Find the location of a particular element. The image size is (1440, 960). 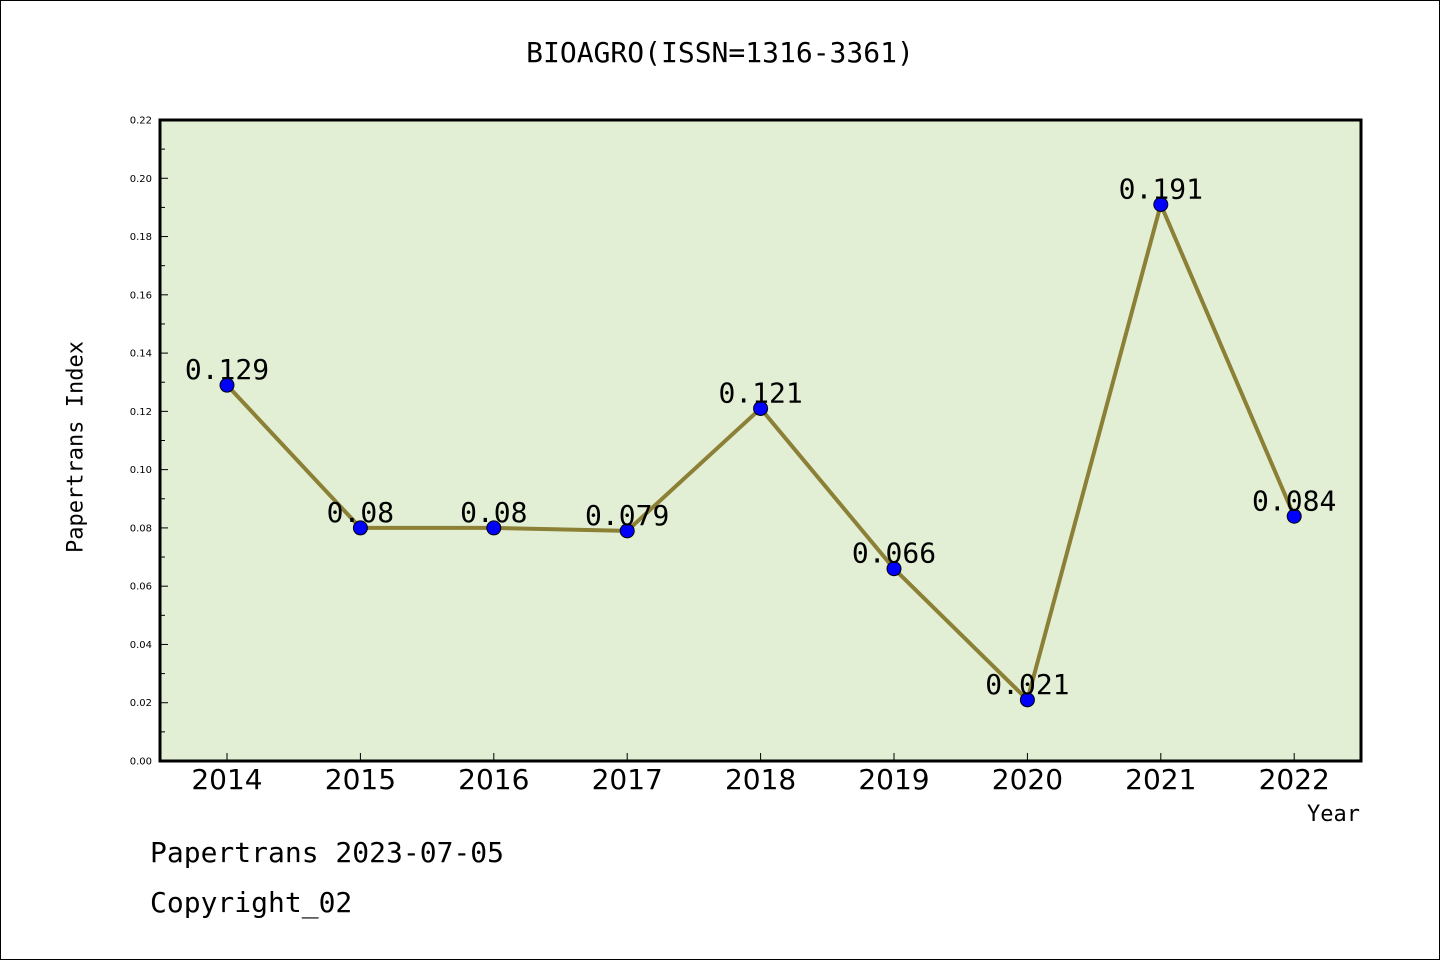

x-tick-label: 2016 is located at coordinates (493, 779).